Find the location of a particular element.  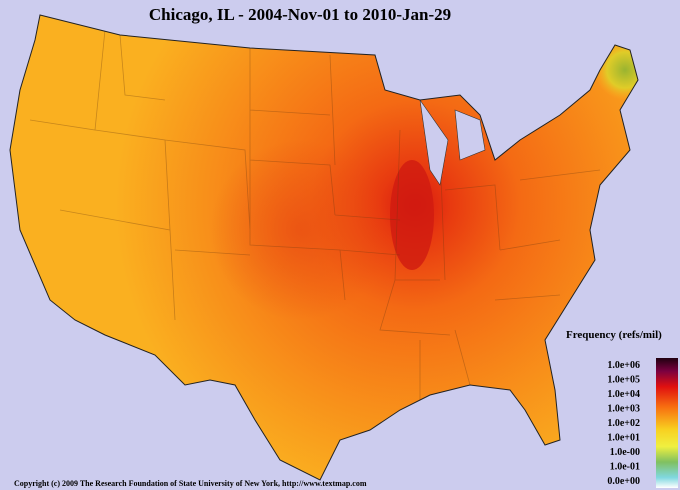

legend-label: 1.0e+04 is located at coordinates (623, 394).